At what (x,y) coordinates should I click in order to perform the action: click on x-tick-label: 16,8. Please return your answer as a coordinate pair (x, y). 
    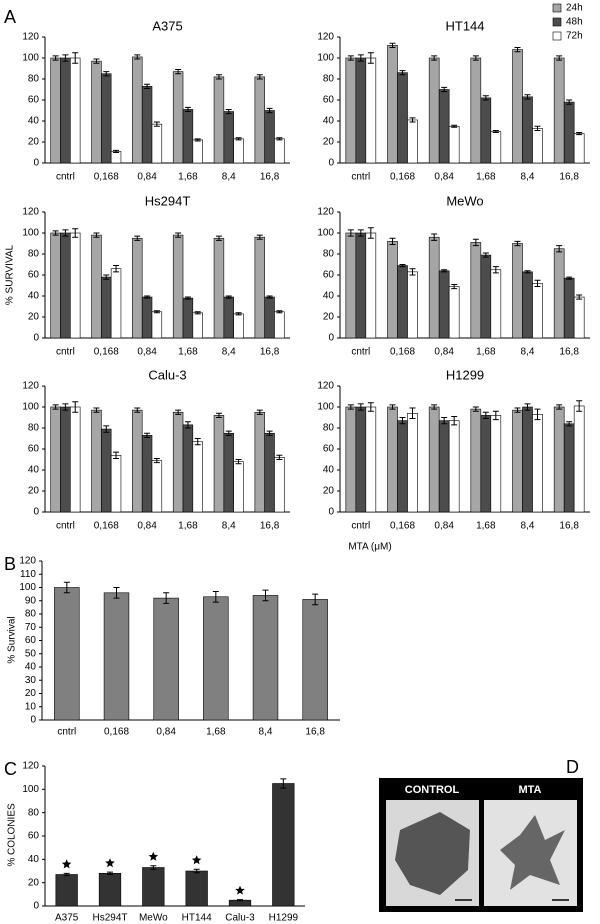
    Looking at the image, I should click on (569, 352).